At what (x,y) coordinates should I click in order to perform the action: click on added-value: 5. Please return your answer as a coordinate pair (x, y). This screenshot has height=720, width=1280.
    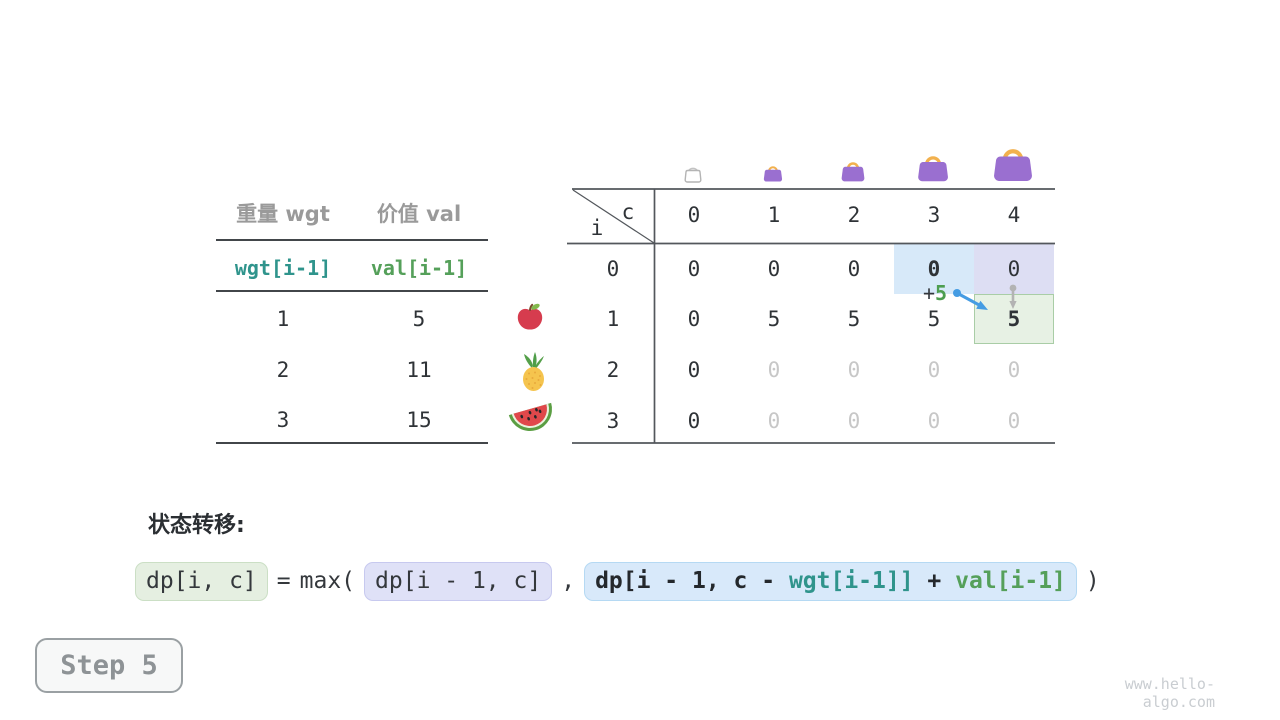
    Looking at the image, I should click on (941, 293).